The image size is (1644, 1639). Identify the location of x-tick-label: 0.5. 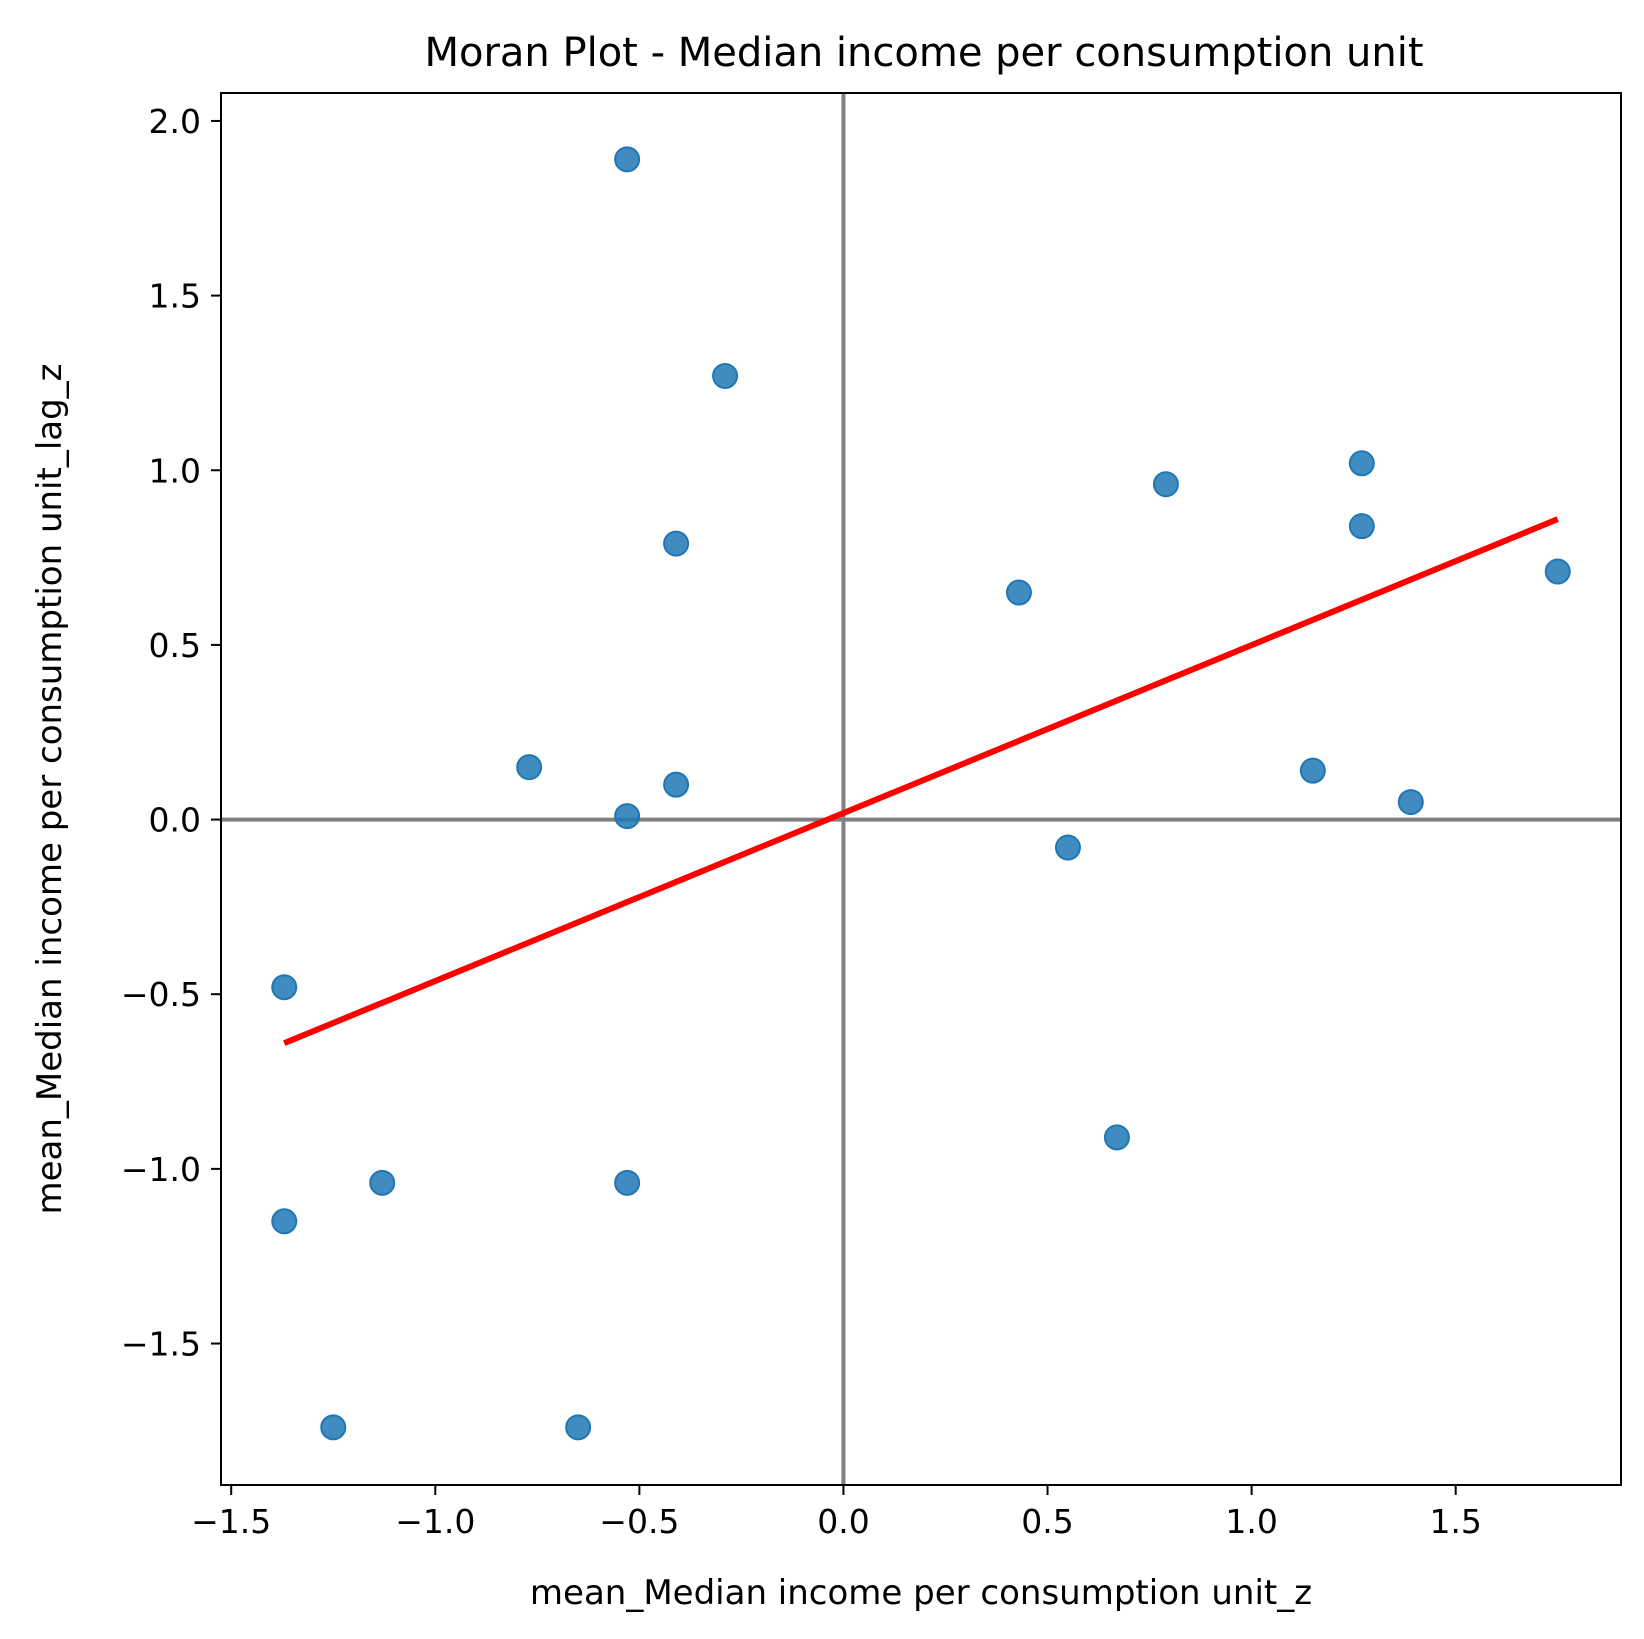
(1047, 1521).